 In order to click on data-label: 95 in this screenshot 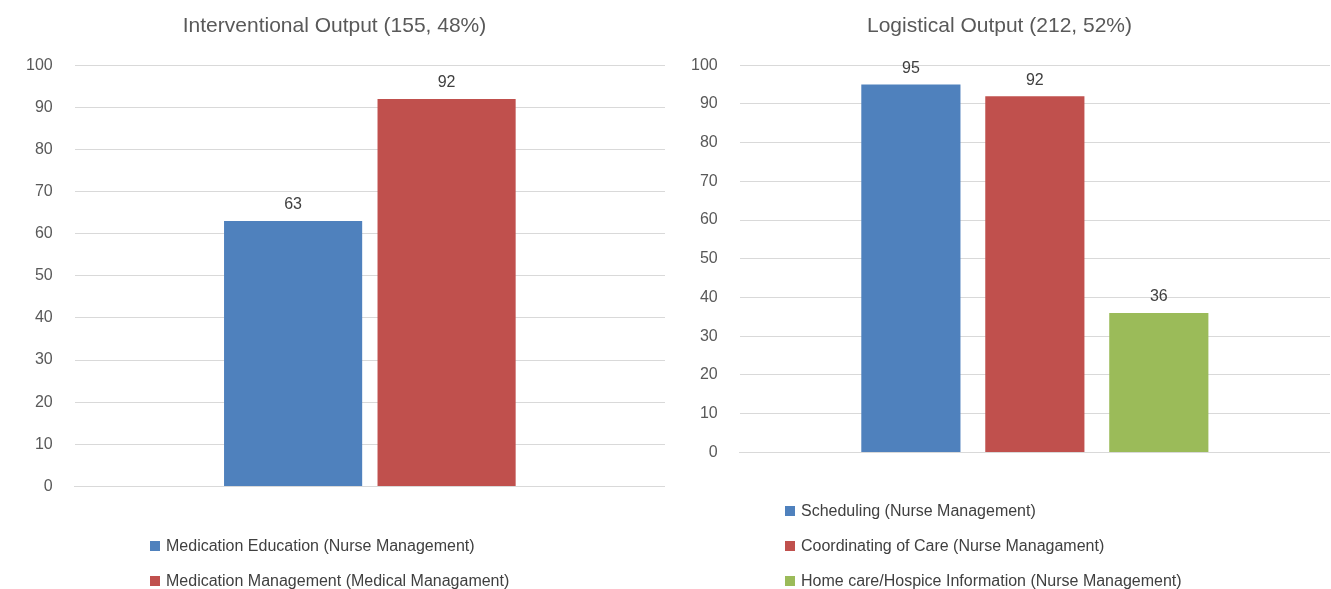, I will do `click(910, 67)`.